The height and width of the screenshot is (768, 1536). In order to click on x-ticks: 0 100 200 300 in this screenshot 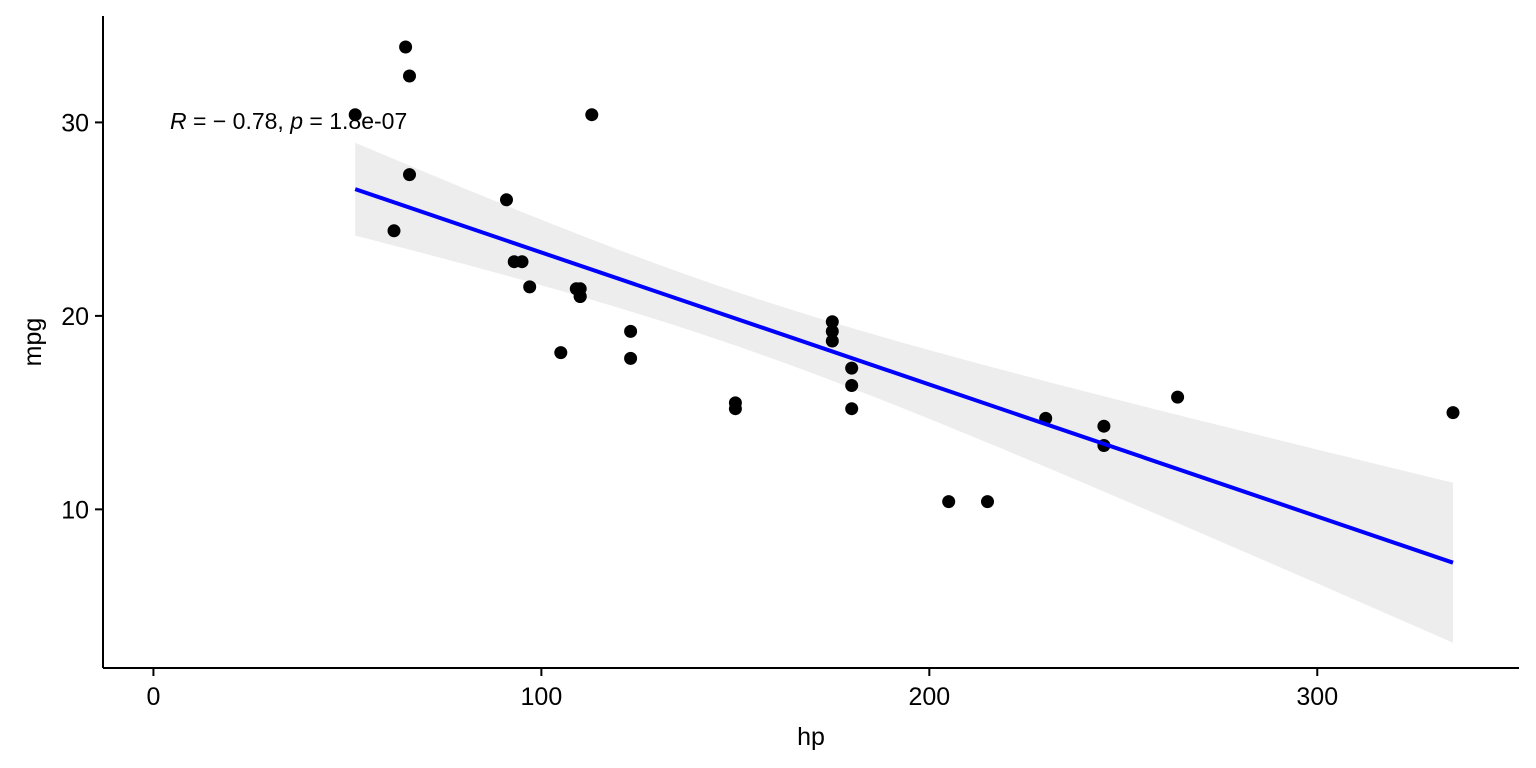, I will do `click(742, 689)`.